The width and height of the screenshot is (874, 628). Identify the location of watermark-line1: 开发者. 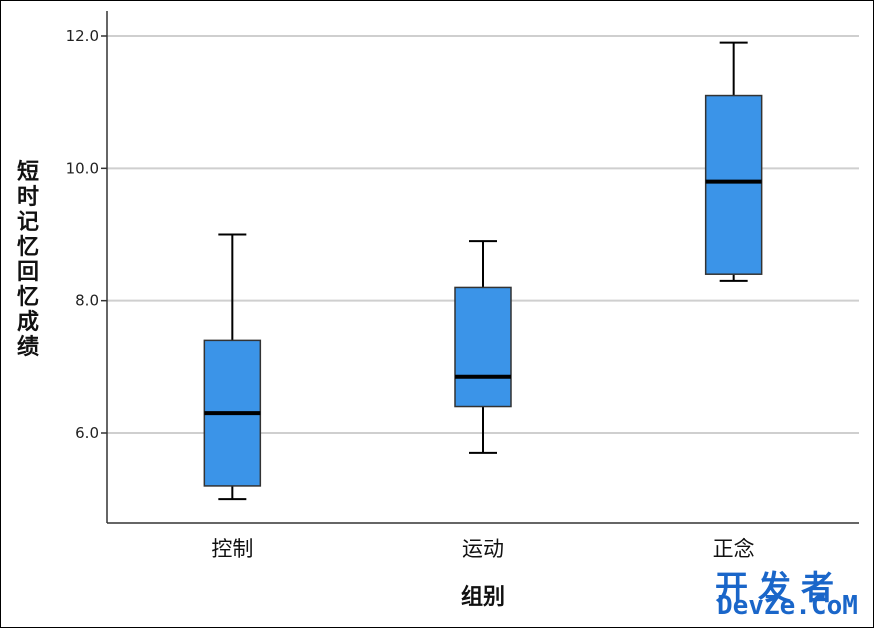
(779, 587).